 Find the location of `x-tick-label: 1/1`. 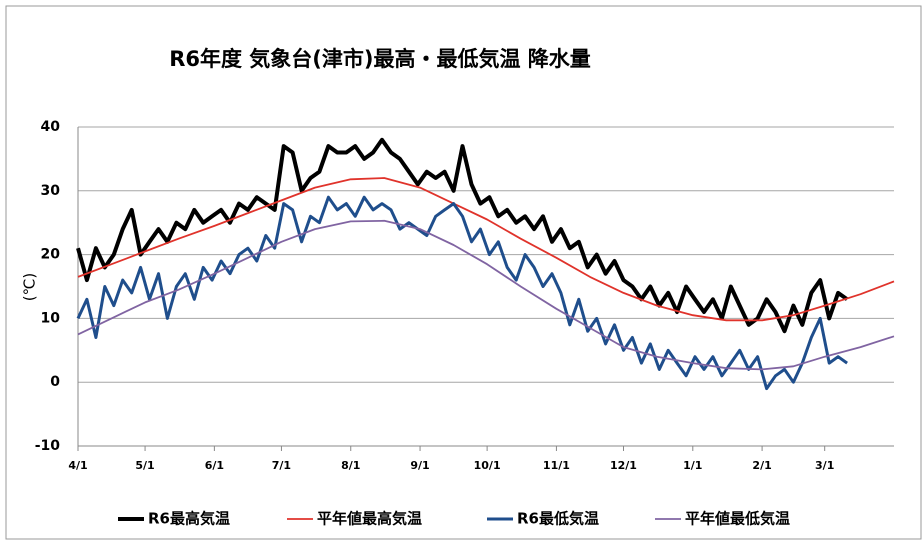

x-tick-label: 1/1 is located at coordinates (692, 465).